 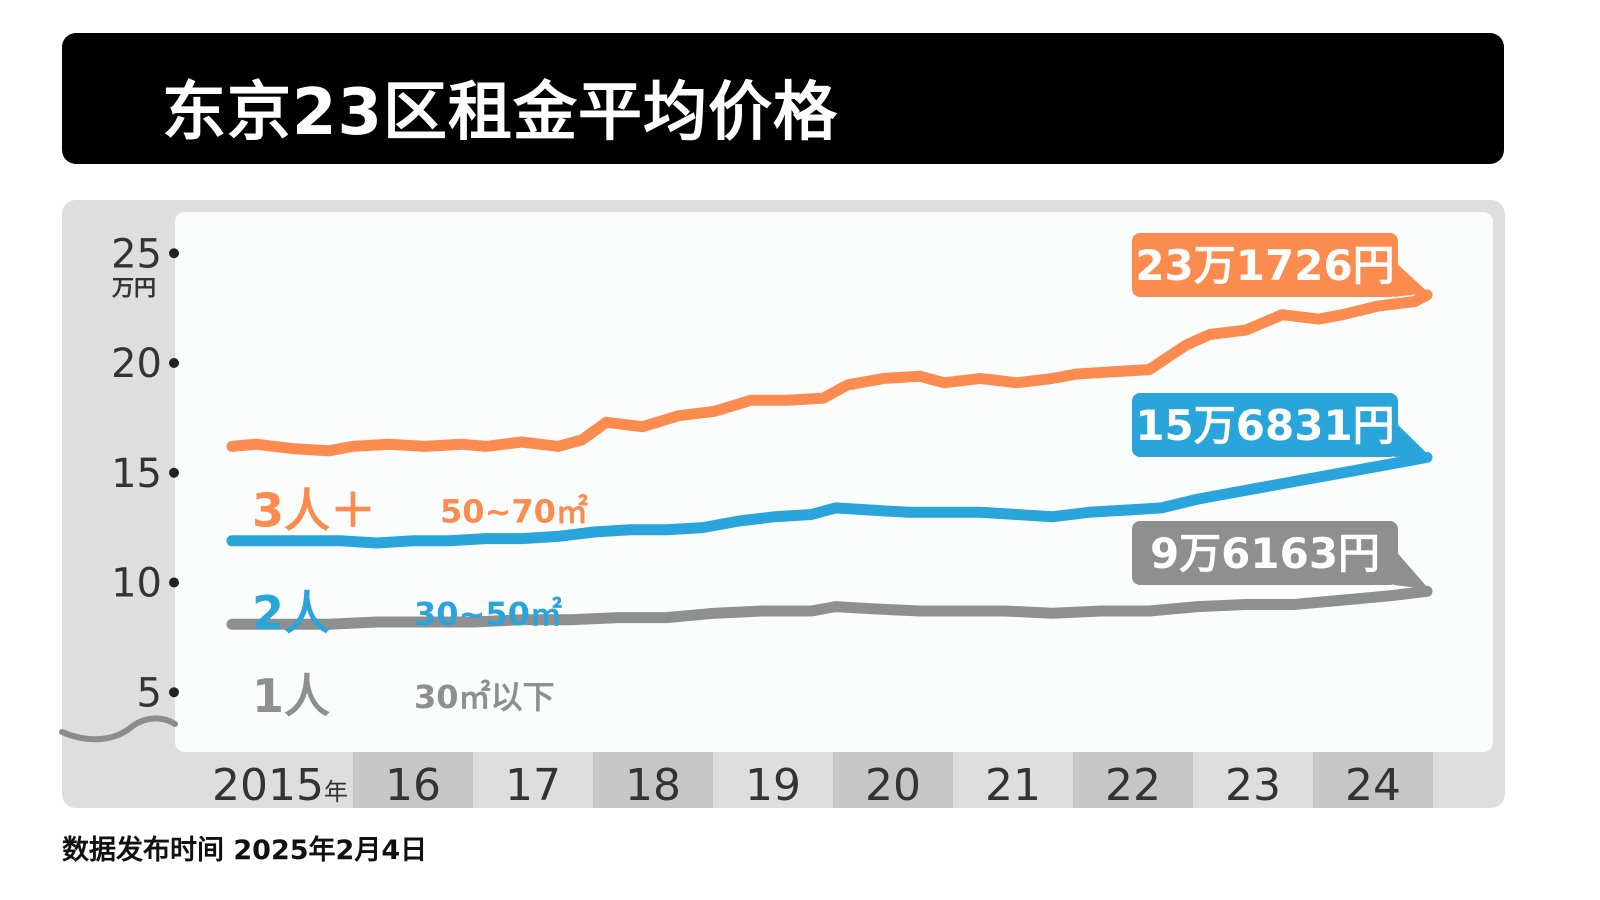 I want to click on end-value-label: 23万1726円, so click(x=1264, y=265).